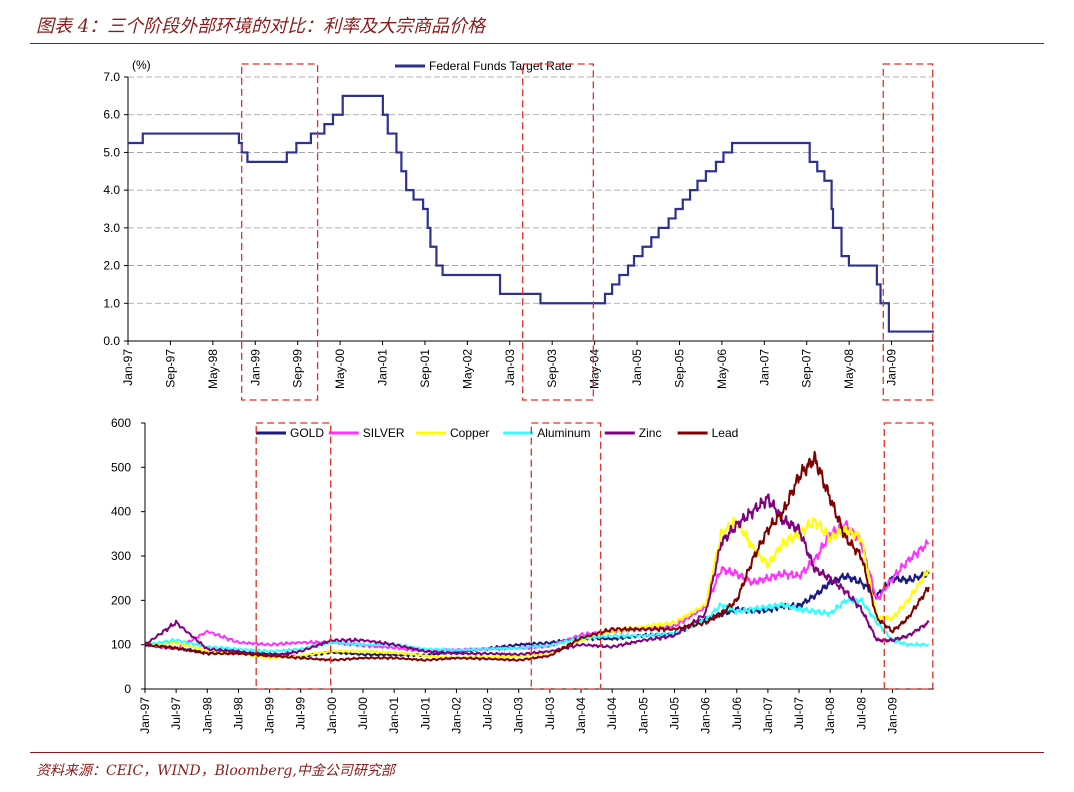 The width and height of the screenshot is (1074, 792). Describe the element at coordinates (141, 65) in the screenshot. I see `y-axis-label: (%)` at that location.